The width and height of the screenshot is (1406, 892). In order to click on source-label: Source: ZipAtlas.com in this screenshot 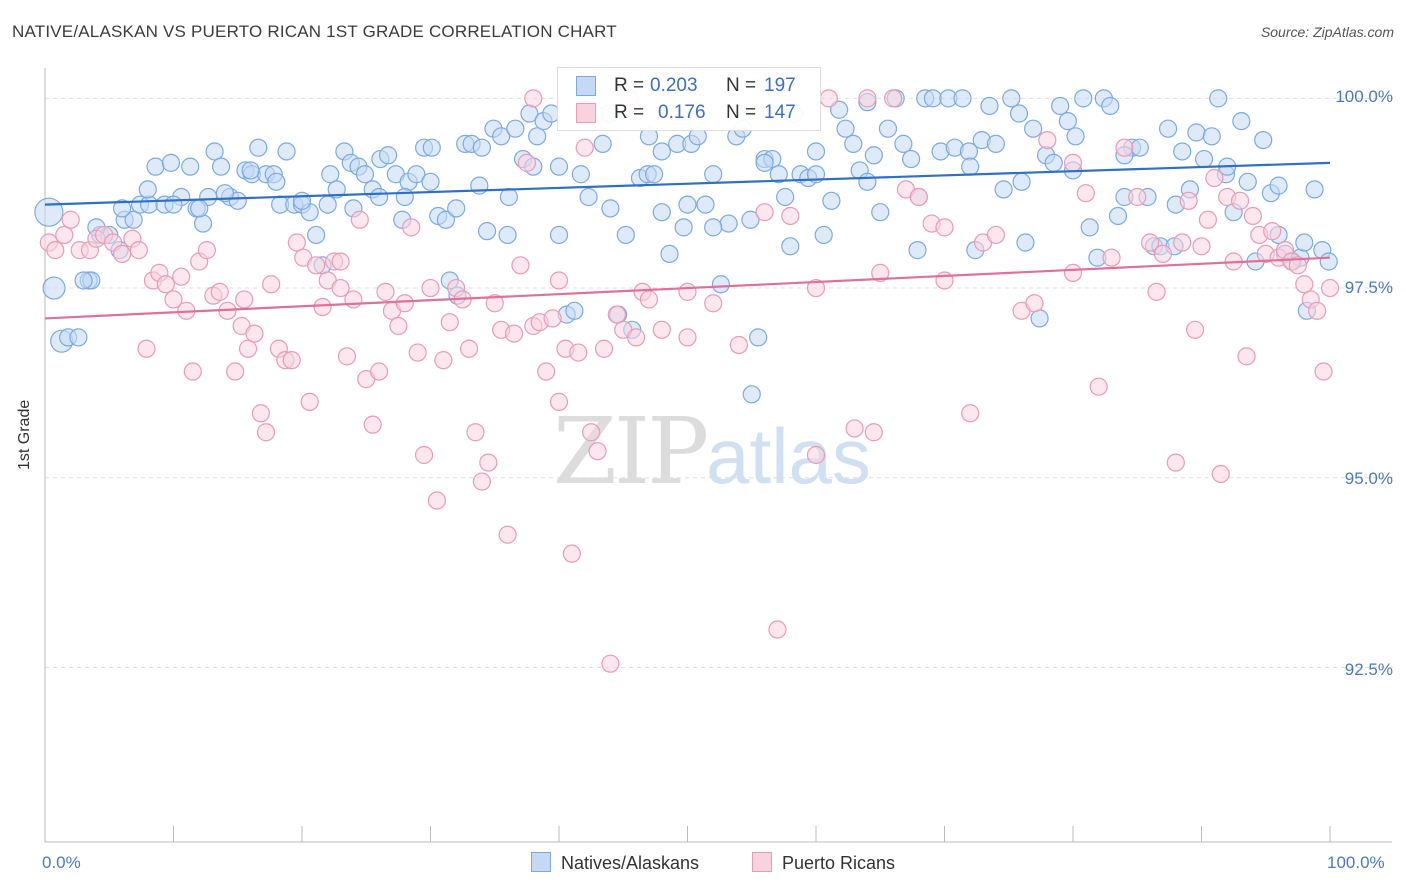, I will do `click(1327, 32)`.